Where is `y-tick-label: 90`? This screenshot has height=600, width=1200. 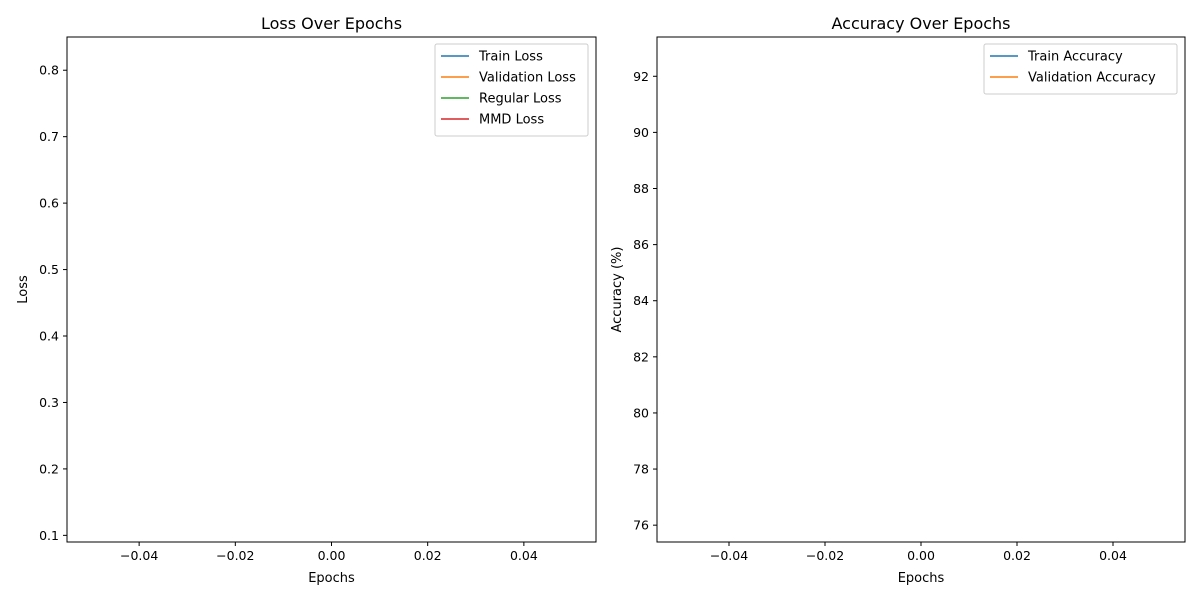
y-tick-label: 90 is located at coordinates (641, 132).